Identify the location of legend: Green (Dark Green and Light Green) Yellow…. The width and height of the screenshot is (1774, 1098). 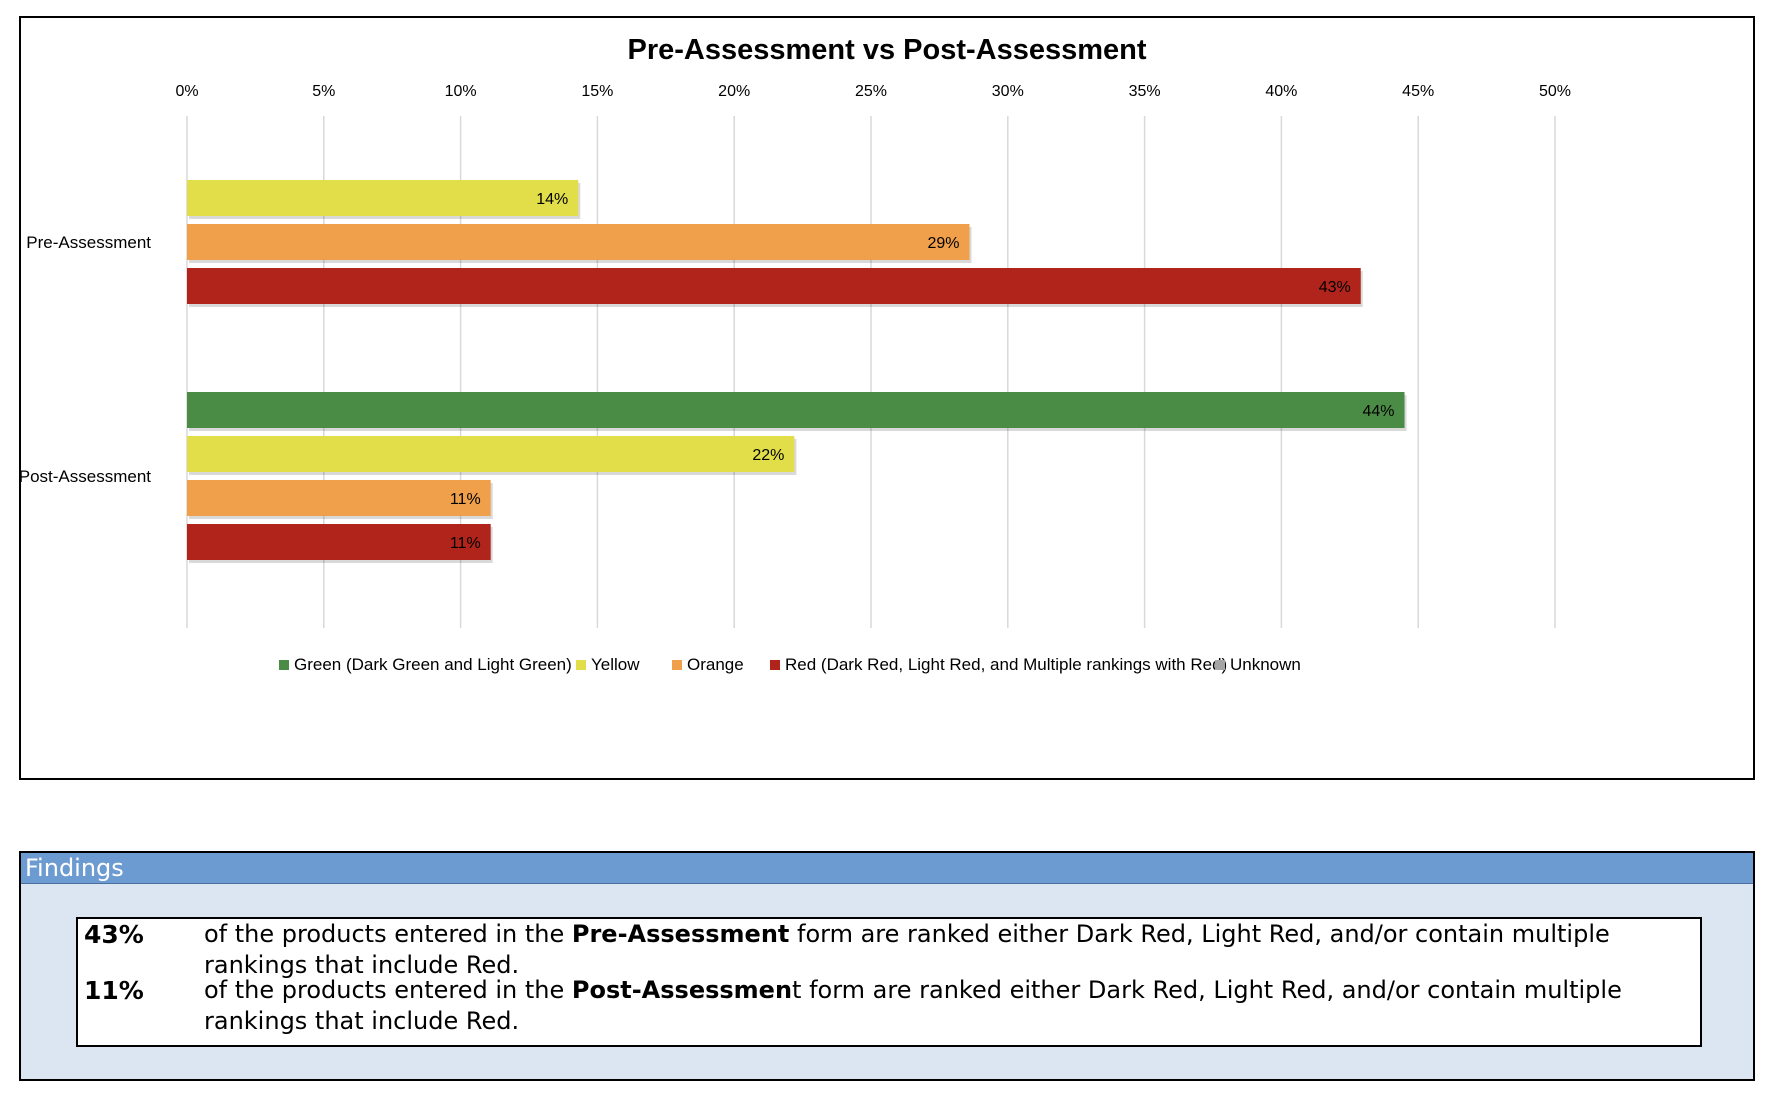
(790, 664).